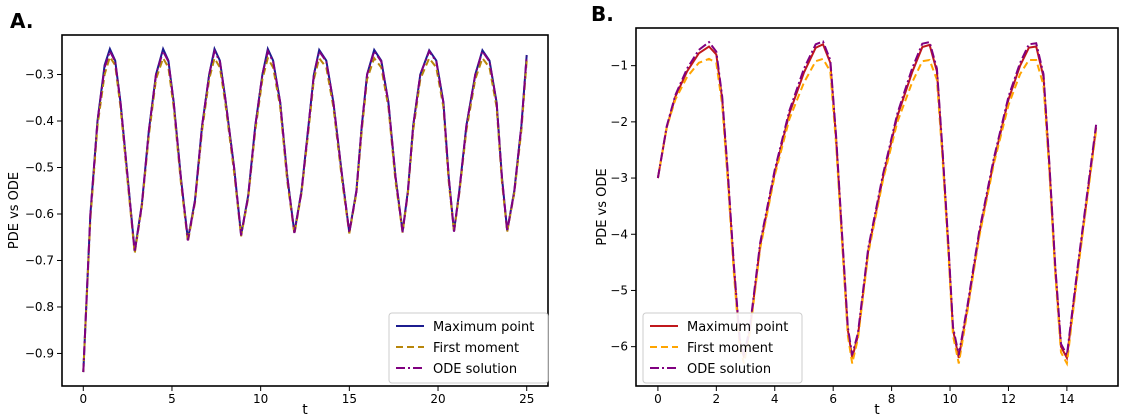  Describe the element at coordinates (476, 348) in the screenshot. I see `legend-label: First moment` at that location.